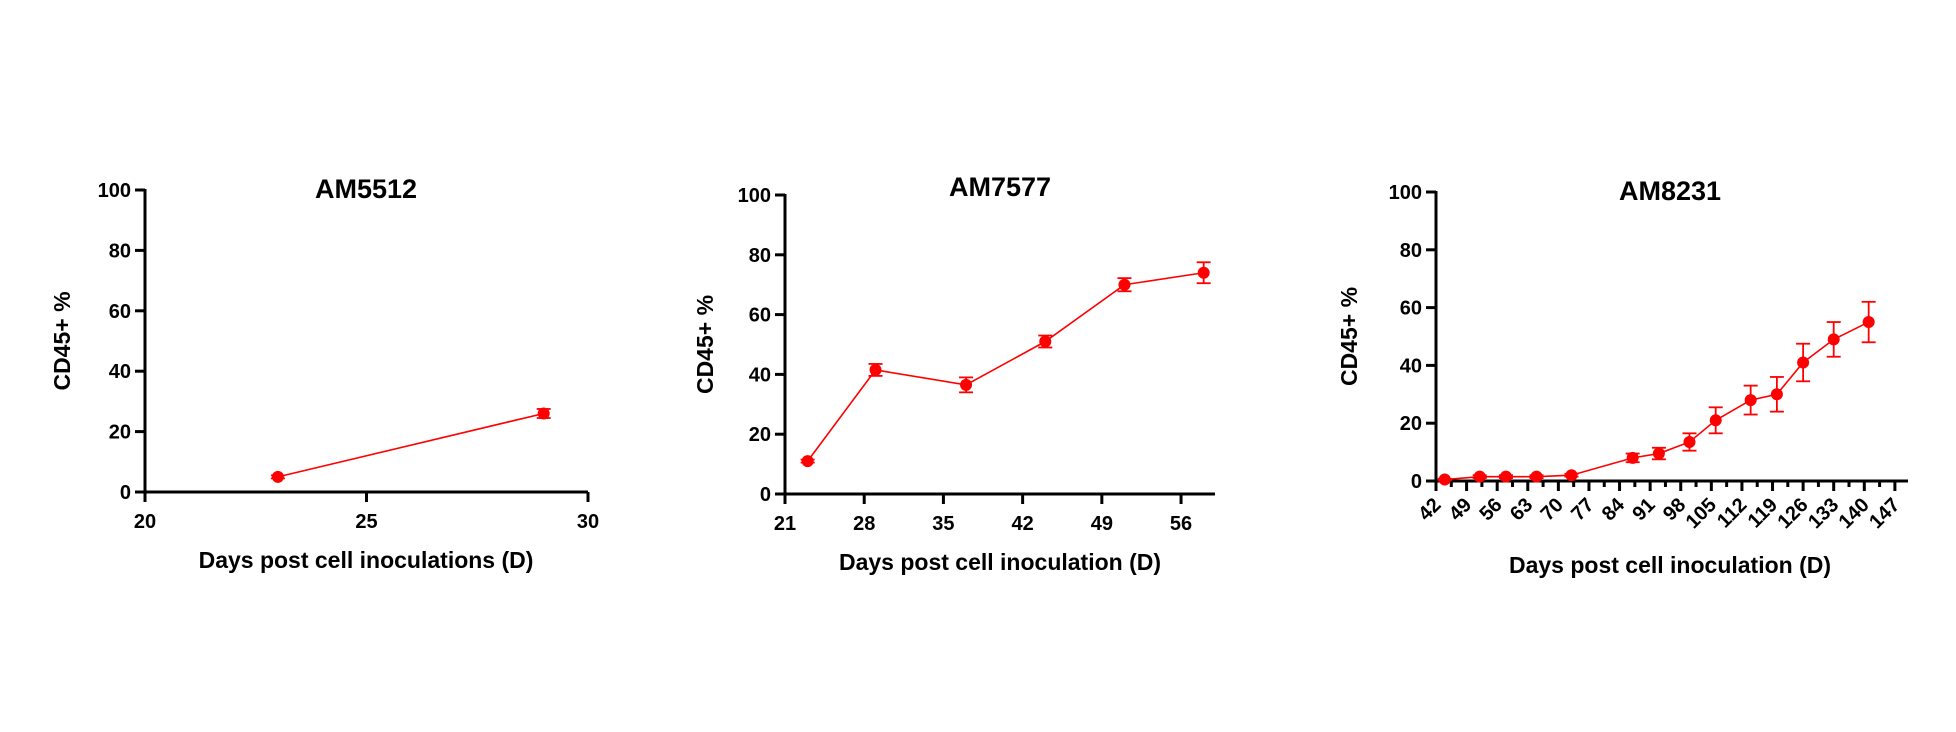 The image size is (1956, 732). I want to click on x-tick-label: 112, so click(1732, 513).